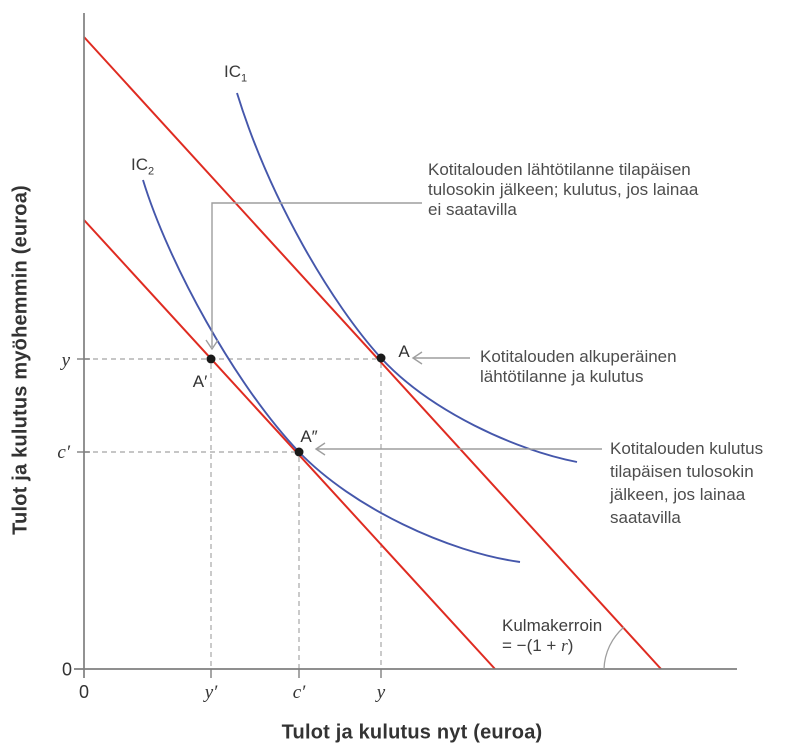 The image size is (810, 756). I want to click on arrowhead-down-icon, so click(212, 345).